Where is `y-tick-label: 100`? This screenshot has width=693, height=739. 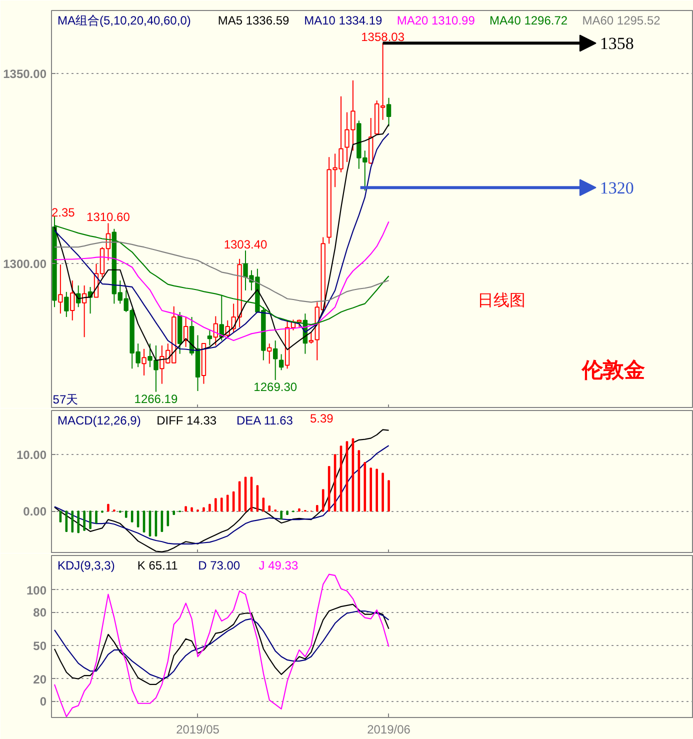
y-tick-label: 100 is located at coordinates (36, 590).